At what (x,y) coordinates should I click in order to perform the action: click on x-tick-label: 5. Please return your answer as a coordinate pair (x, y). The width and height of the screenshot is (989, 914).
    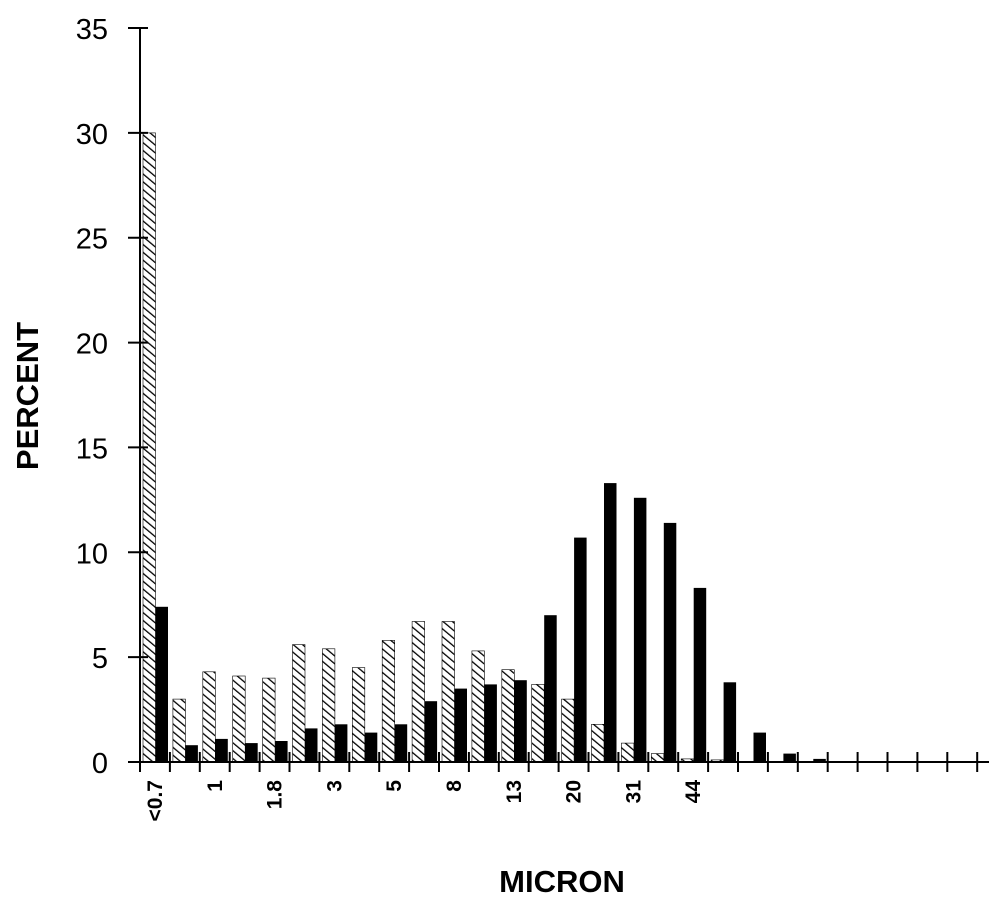
    Looking at the image, I should click on (394, 786).